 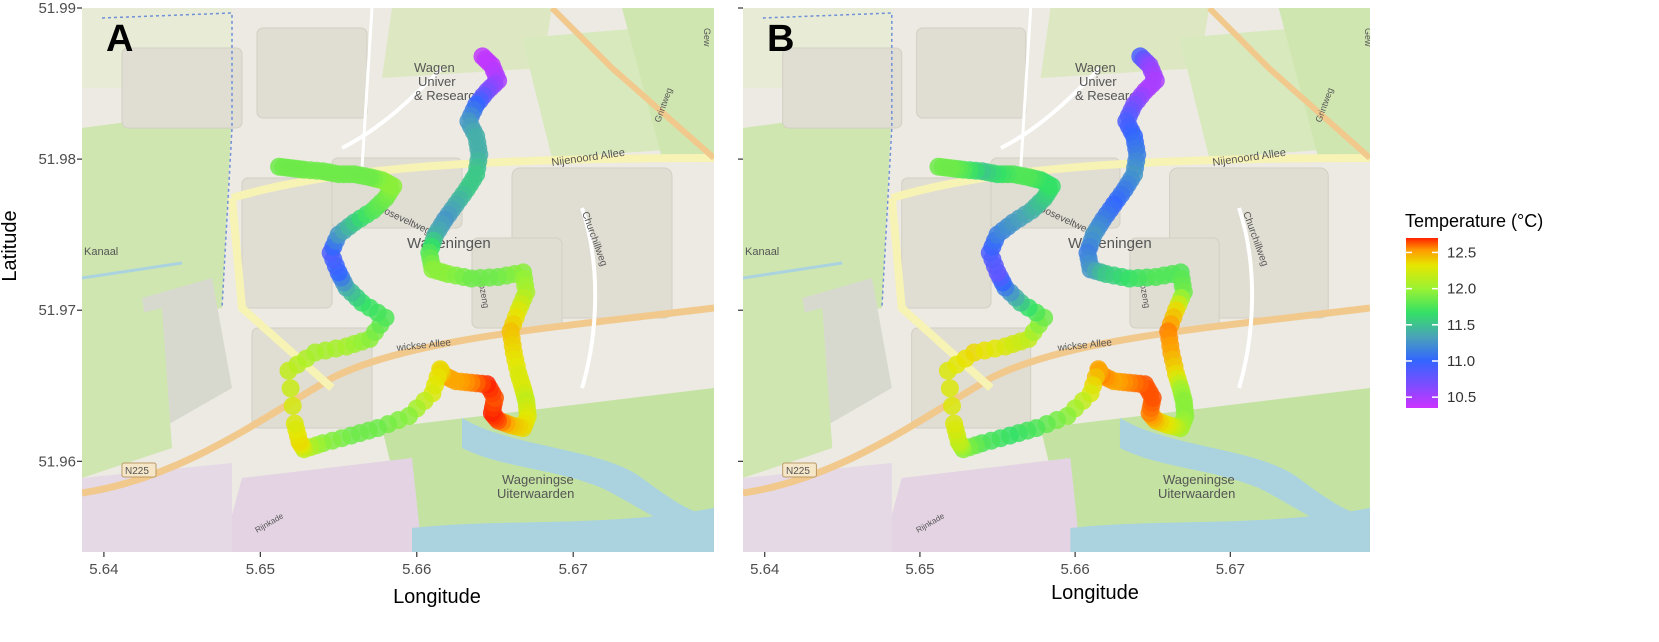 I want to click on y-tick-label: 51.96, so click(x=57, y=461).